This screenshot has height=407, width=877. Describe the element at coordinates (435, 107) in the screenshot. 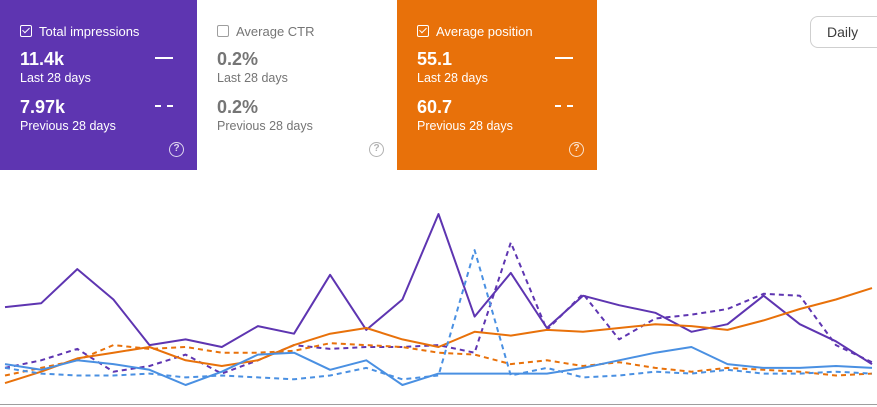

I see `previous-value: 60.7` at that location.